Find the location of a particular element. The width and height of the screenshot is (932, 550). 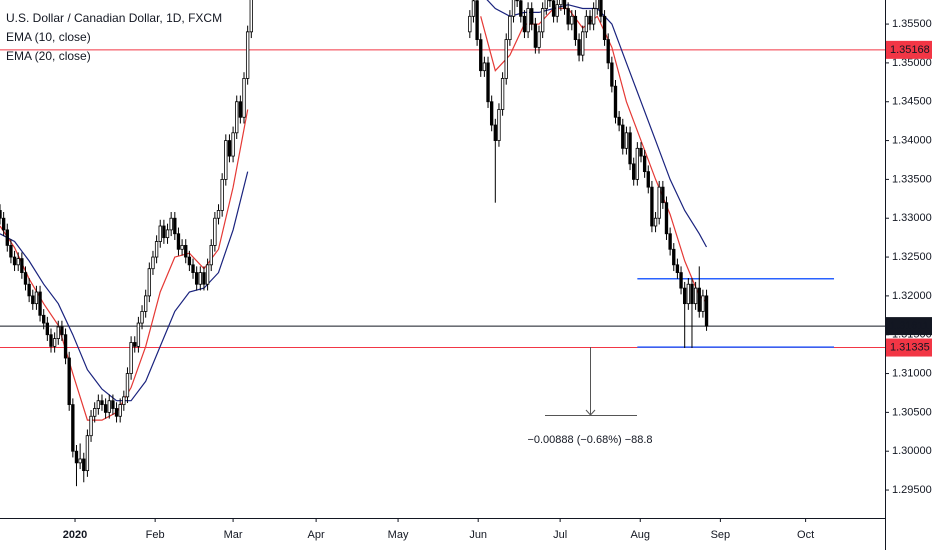

x-tick-label: Feb is located at coordinates (155, 535).